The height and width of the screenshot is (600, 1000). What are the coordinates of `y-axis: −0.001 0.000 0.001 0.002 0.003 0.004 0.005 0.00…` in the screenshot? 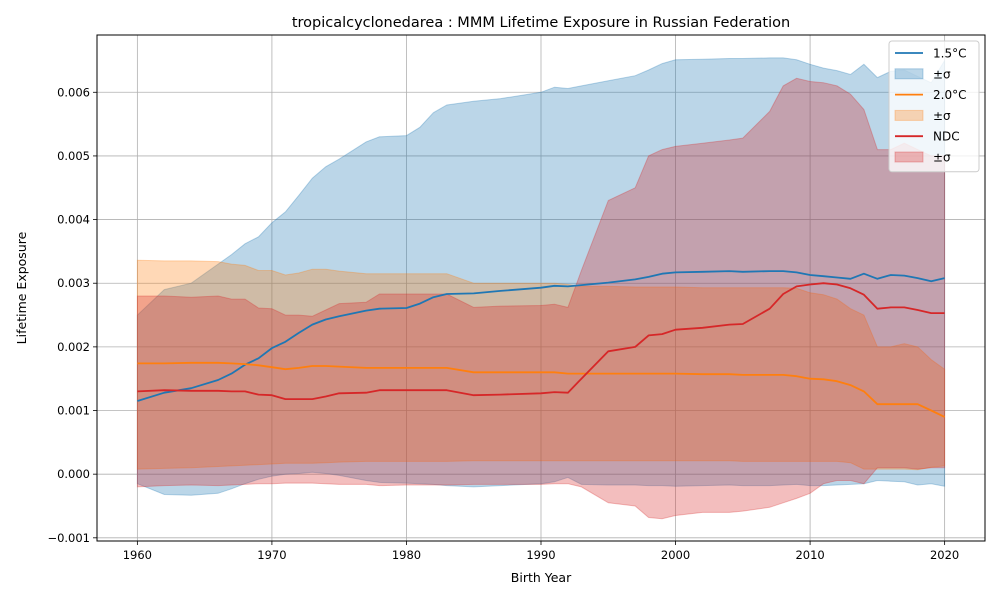 It's located at (72, 315).